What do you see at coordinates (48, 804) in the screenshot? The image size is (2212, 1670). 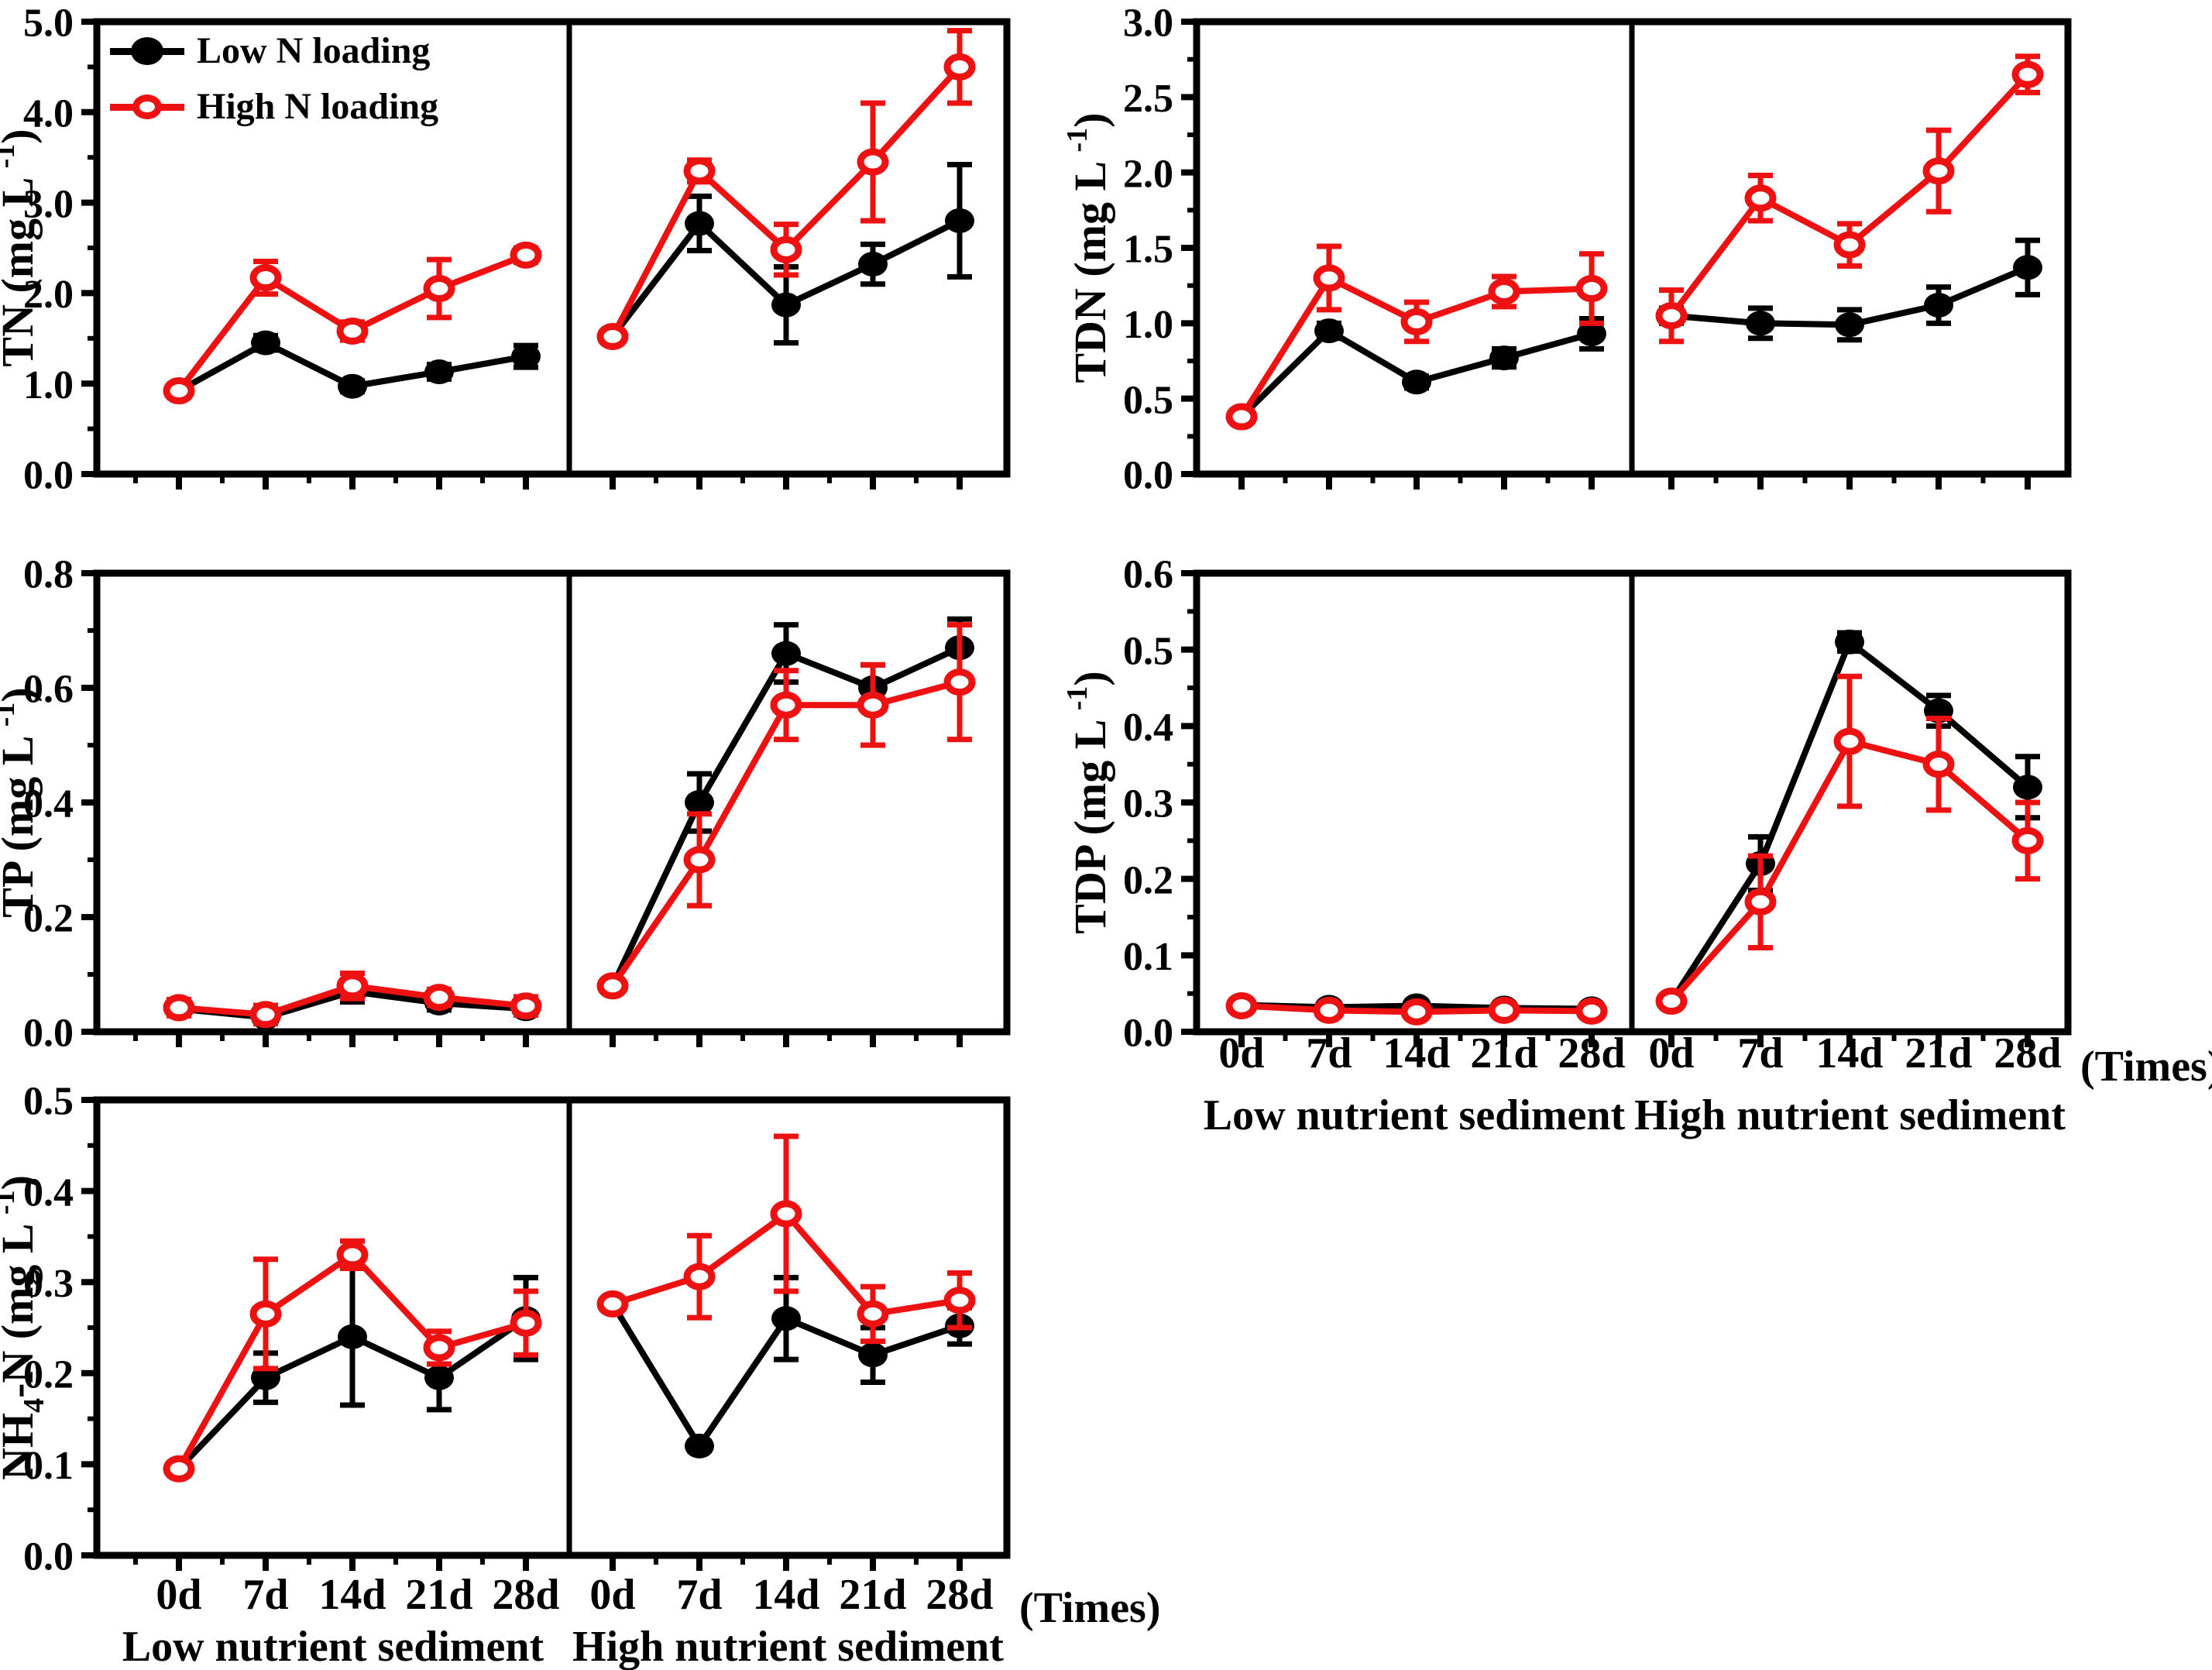 I see `tp-y-tick-label: 0.4` at bounding box center [48, 804].